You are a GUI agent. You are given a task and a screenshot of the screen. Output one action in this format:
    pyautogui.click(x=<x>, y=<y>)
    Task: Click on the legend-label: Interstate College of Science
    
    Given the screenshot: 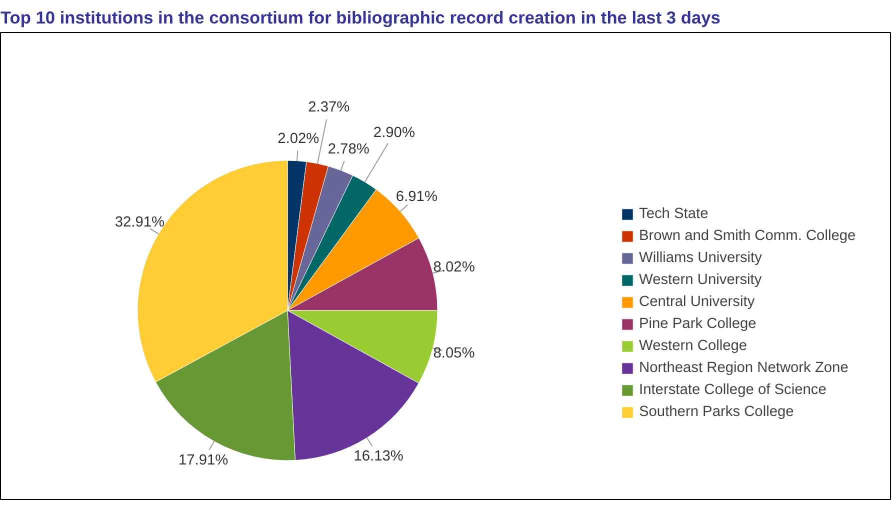 What is the action you would take?
    pyautogui.click(x=732, y=390)
    